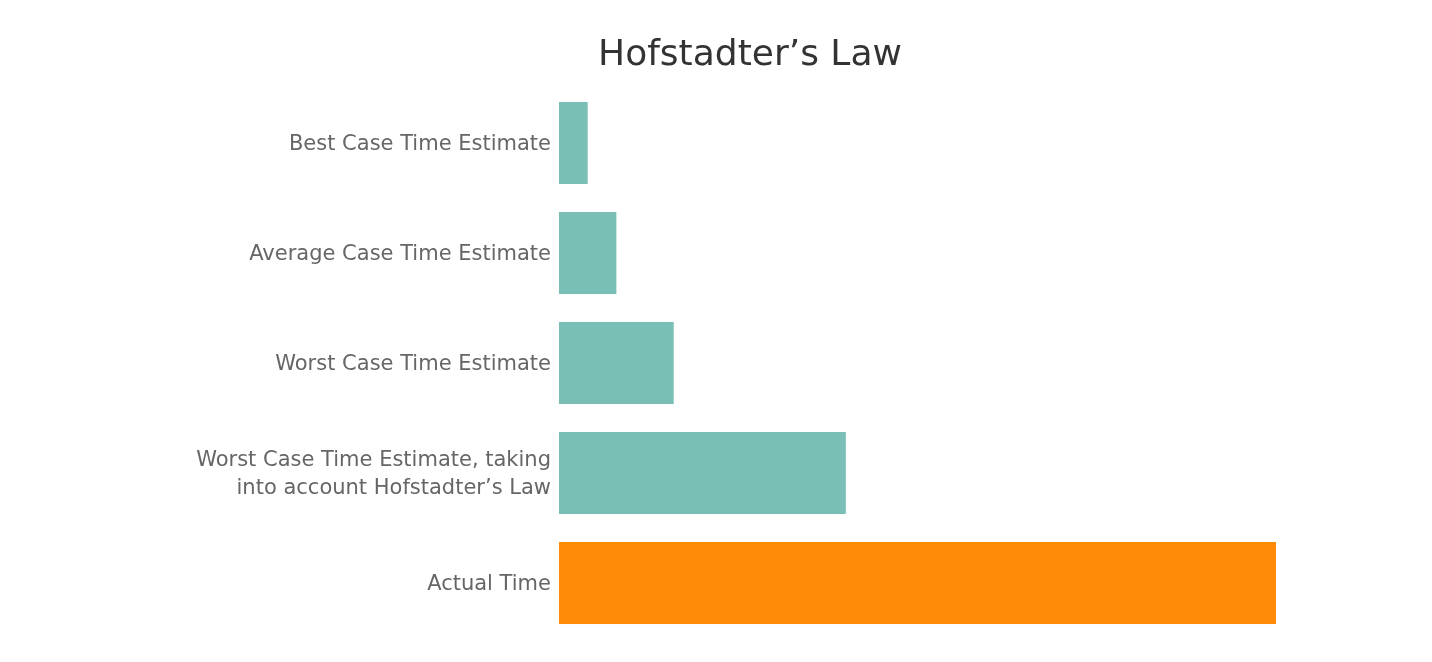  Describe the element at coordinates (419, 142) in the screenshot. I see `y-tick-label: Best Case Time Estimate` at that location.